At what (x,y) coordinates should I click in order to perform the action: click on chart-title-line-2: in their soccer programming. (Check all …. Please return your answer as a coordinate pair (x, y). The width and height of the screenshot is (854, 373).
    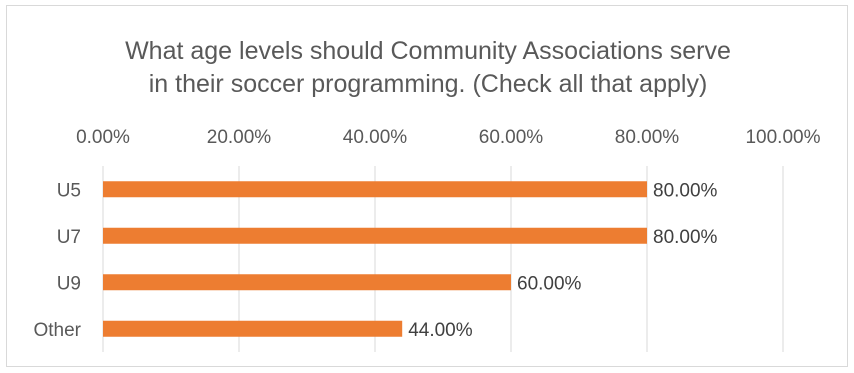
    Looking at the image, I should click on (428, 84).